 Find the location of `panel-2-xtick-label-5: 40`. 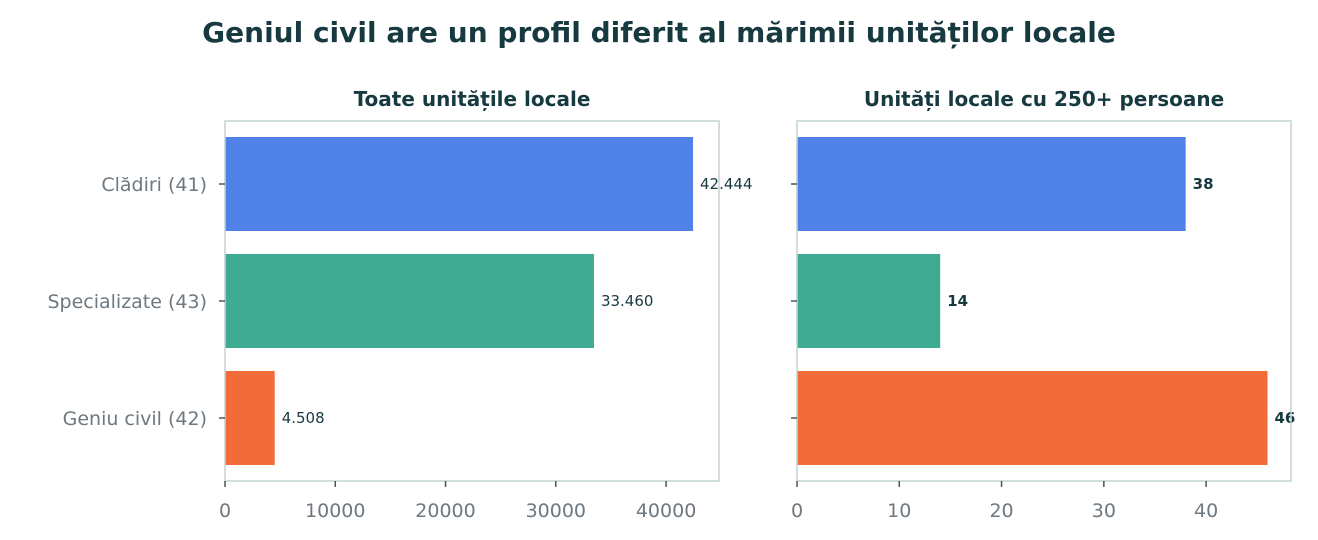

panel-2-xtick-label-5: 40 is located at coordinates (1206, 511).